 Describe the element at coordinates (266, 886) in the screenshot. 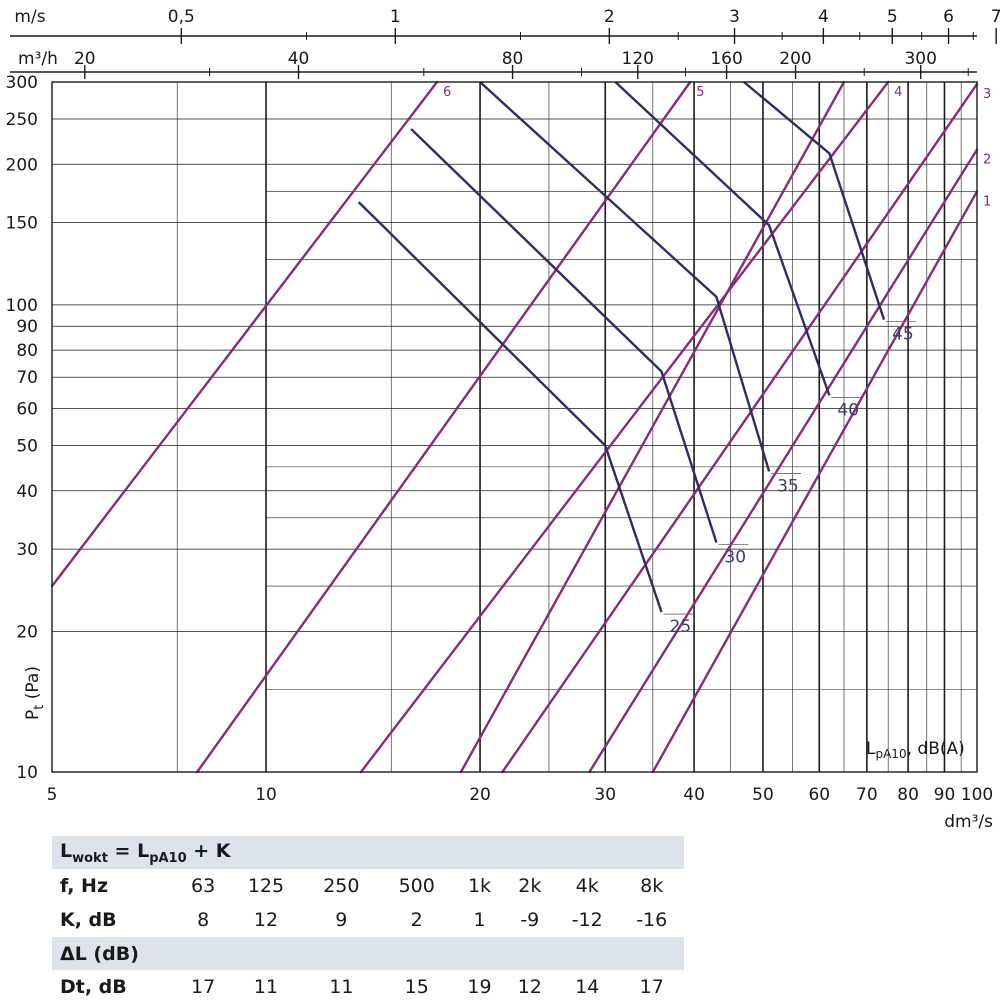

I see `freq-cell: 125` at that location.